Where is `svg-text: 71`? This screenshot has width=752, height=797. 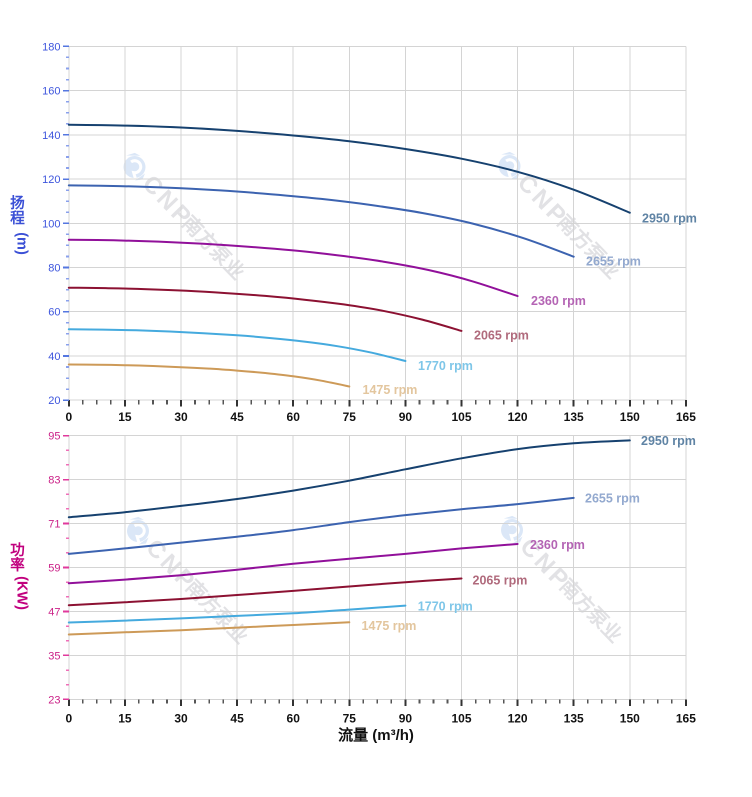 svg-text: 71 is located at coordinates (54, 525).